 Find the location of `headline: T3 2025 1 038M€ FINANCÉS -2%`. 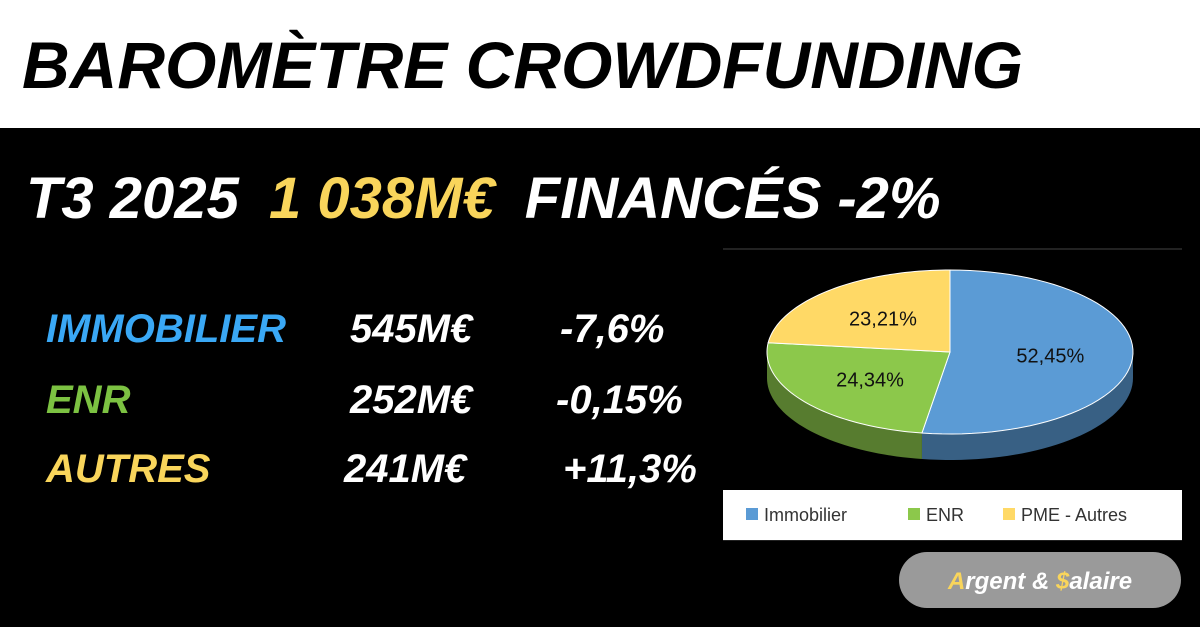

headline: T3 2025 1 038M€ FINANCÉS -2% is located at coordinates (483, 198).